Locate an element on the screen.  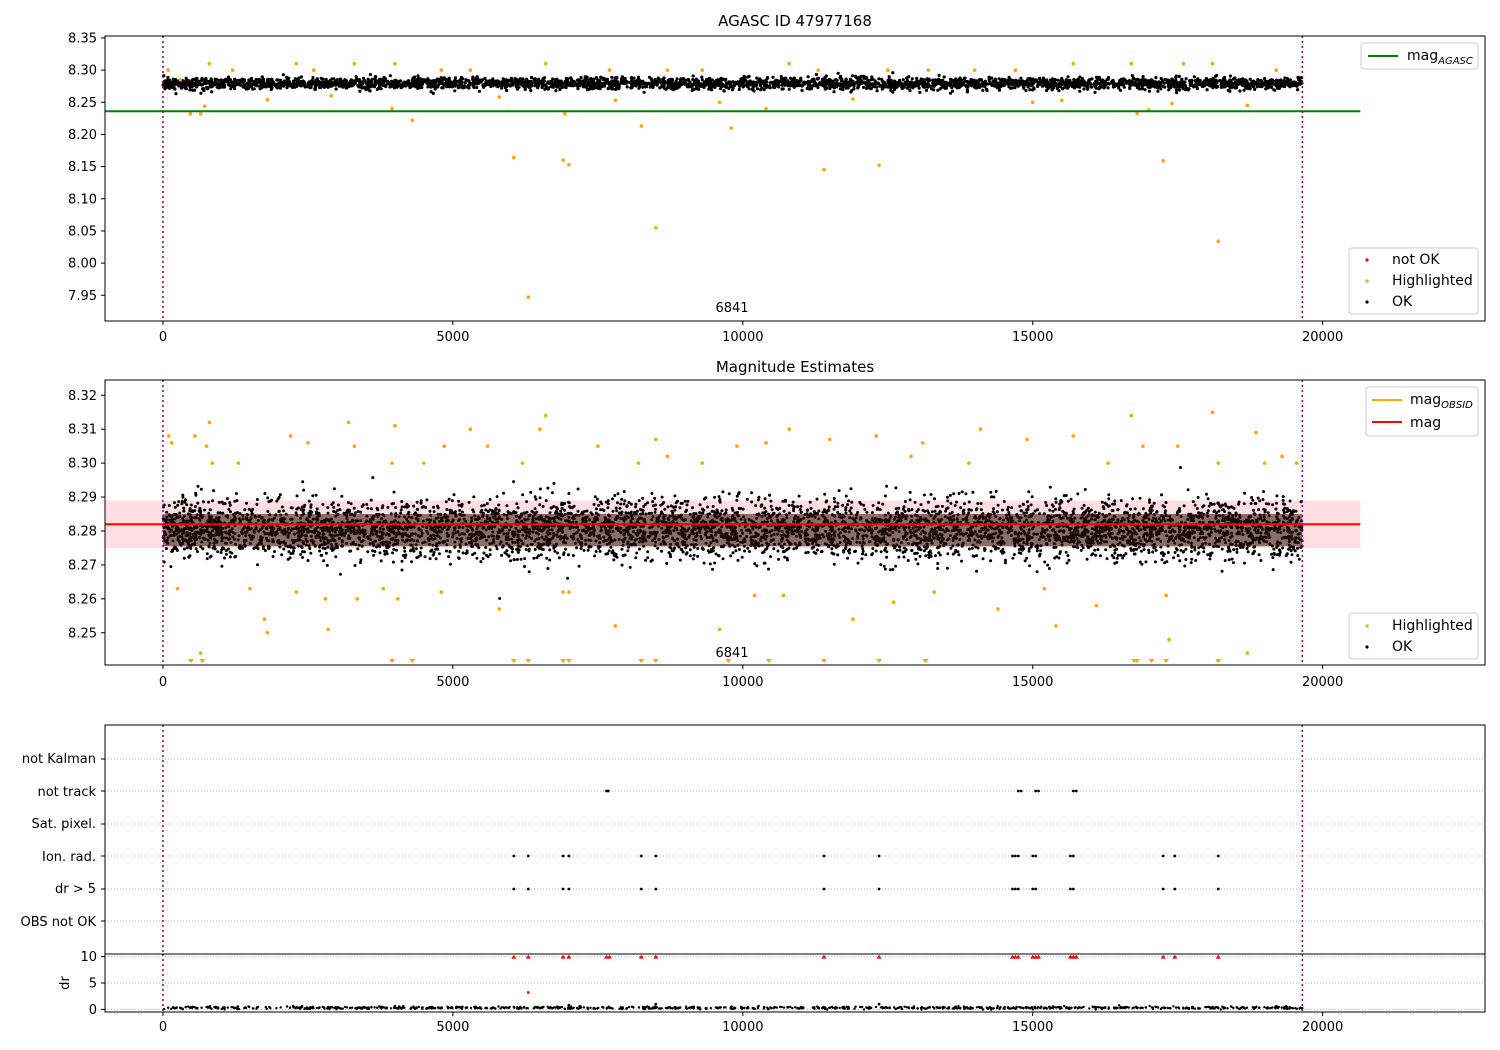
y-tick-label: 8.35 is located at coordinates (82, 38).